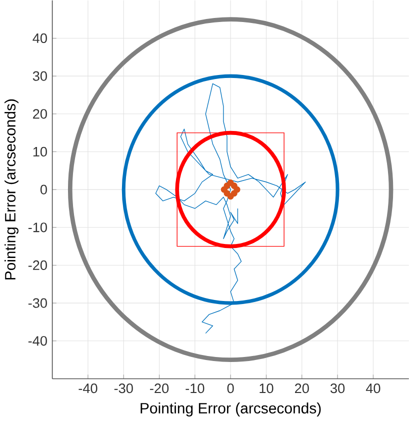 Image resolution: width=409 pixels, height=421 pixels. What do you see at coordinates (40, 151) in the screenshot?
I see `y-tick-label: 10` at bounding box center [40, 151].